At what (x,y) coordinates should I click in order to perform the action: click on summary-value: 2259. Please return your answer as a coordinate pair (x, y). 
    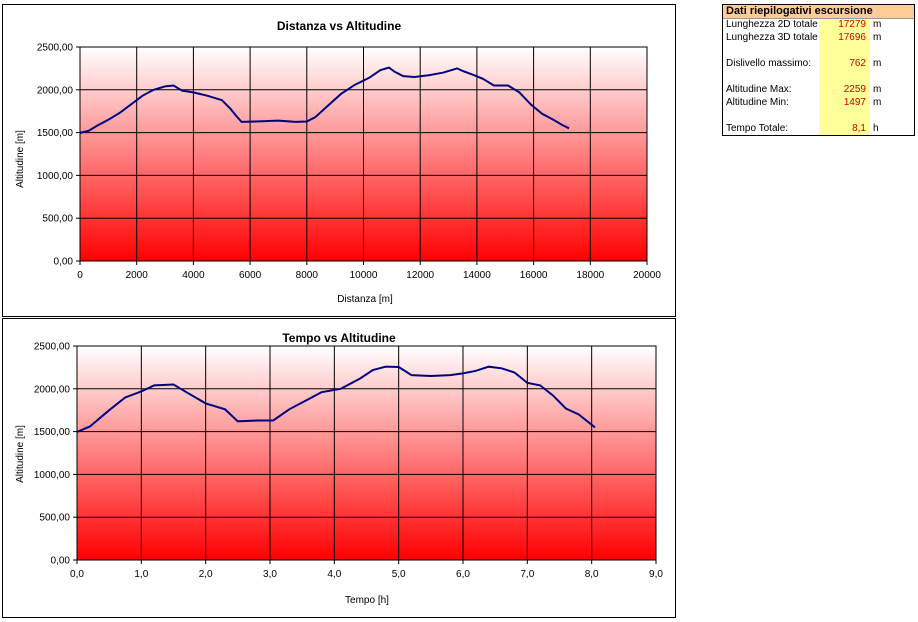
    Looking at the image, I should click on (854, 89).